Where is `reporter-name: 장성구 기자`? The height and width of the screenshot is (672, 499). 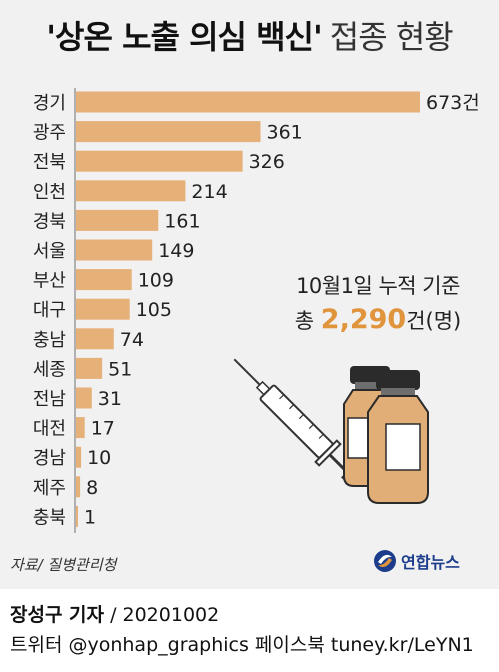 reporter-name: 장성구 기자 is located at coordinates (57, 615).